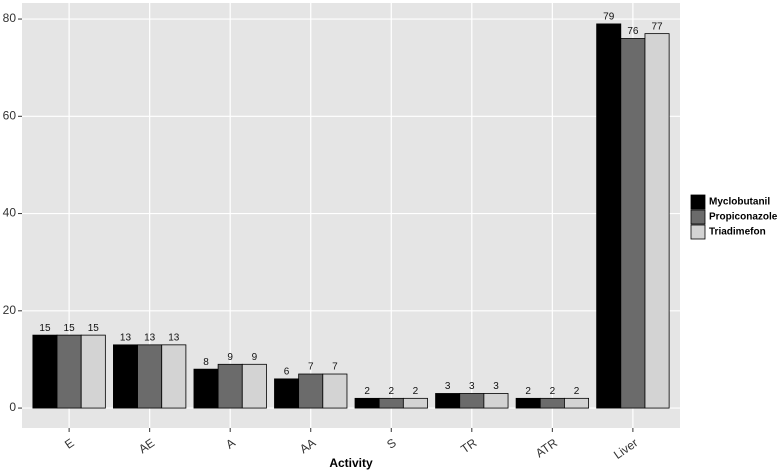  Describe the element at coordinates (743, 217) in the screenshot. I see `legend-label: Propiconazole` at that location.